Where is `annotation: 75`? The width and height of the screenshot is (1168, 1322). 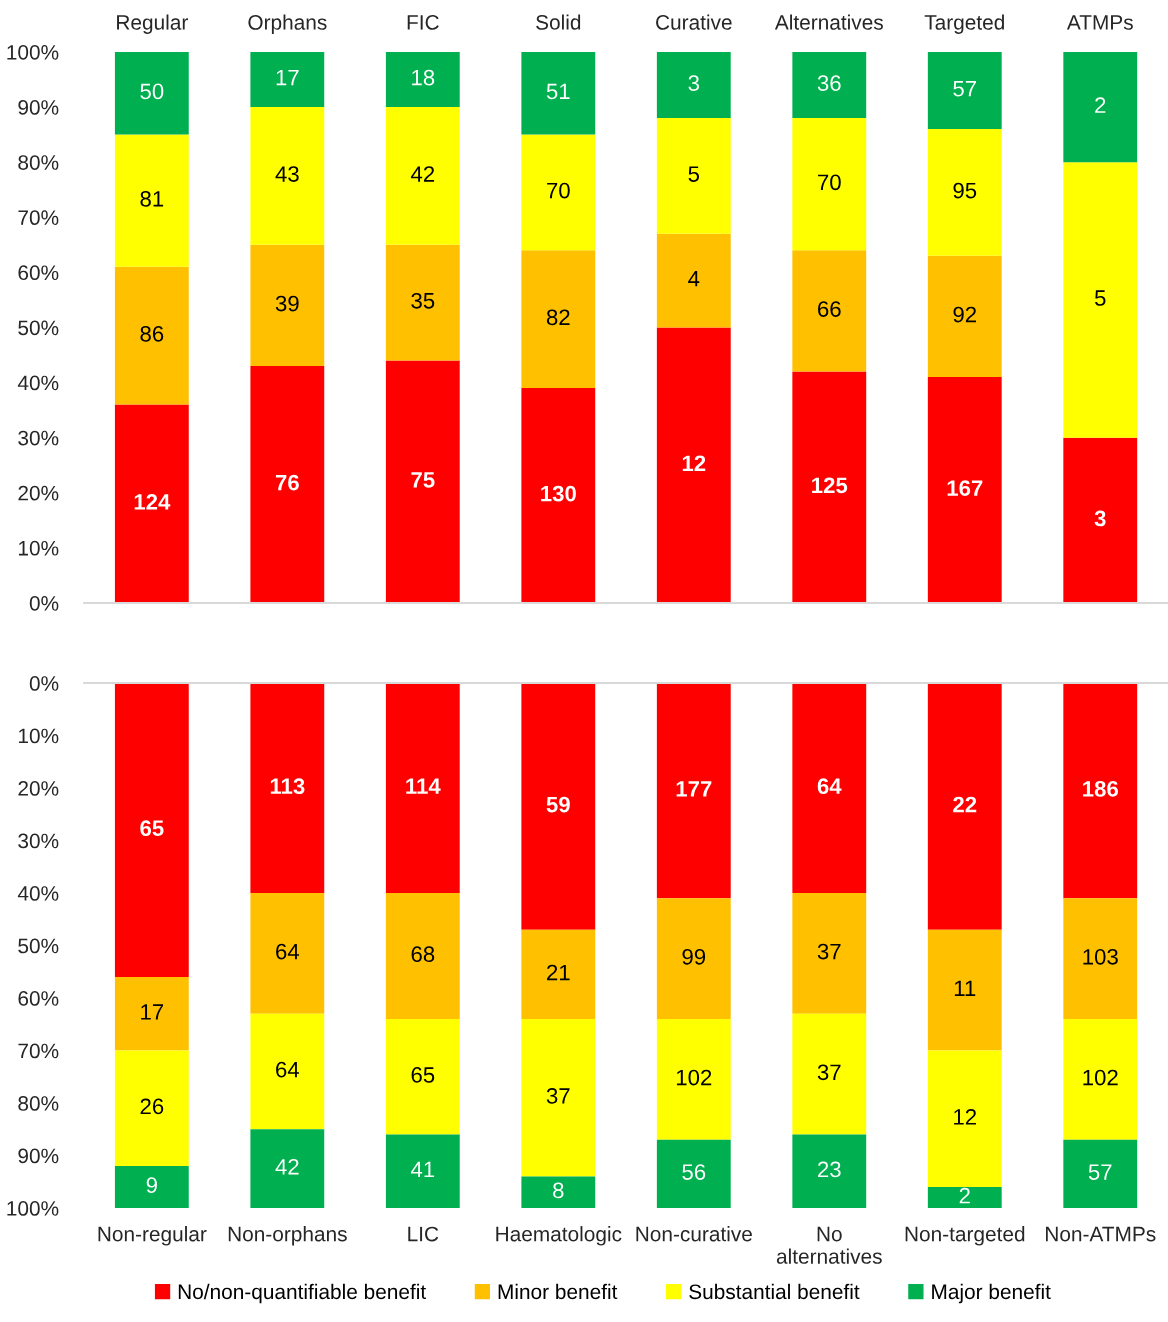 annotation: 75 is located at coordinates (423, 480).